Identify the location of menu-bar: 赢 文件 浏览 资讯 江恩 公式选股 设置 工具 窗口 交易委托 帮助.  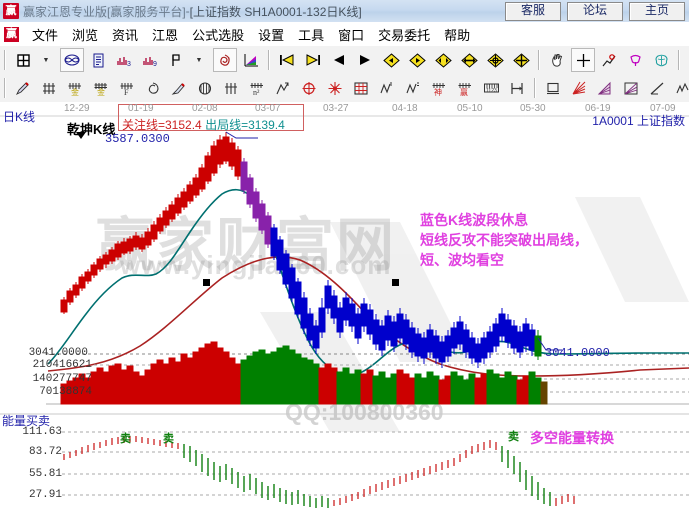
(344, 34).